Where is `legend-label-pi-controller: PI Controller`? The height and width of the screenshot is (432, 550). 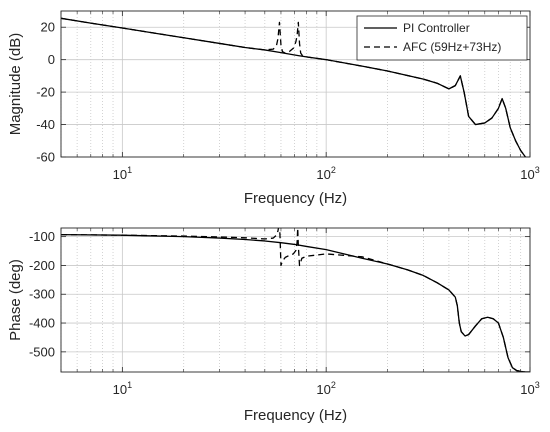 legend-label-pi-controller: PI Controller is located at coordinates (436, 28).